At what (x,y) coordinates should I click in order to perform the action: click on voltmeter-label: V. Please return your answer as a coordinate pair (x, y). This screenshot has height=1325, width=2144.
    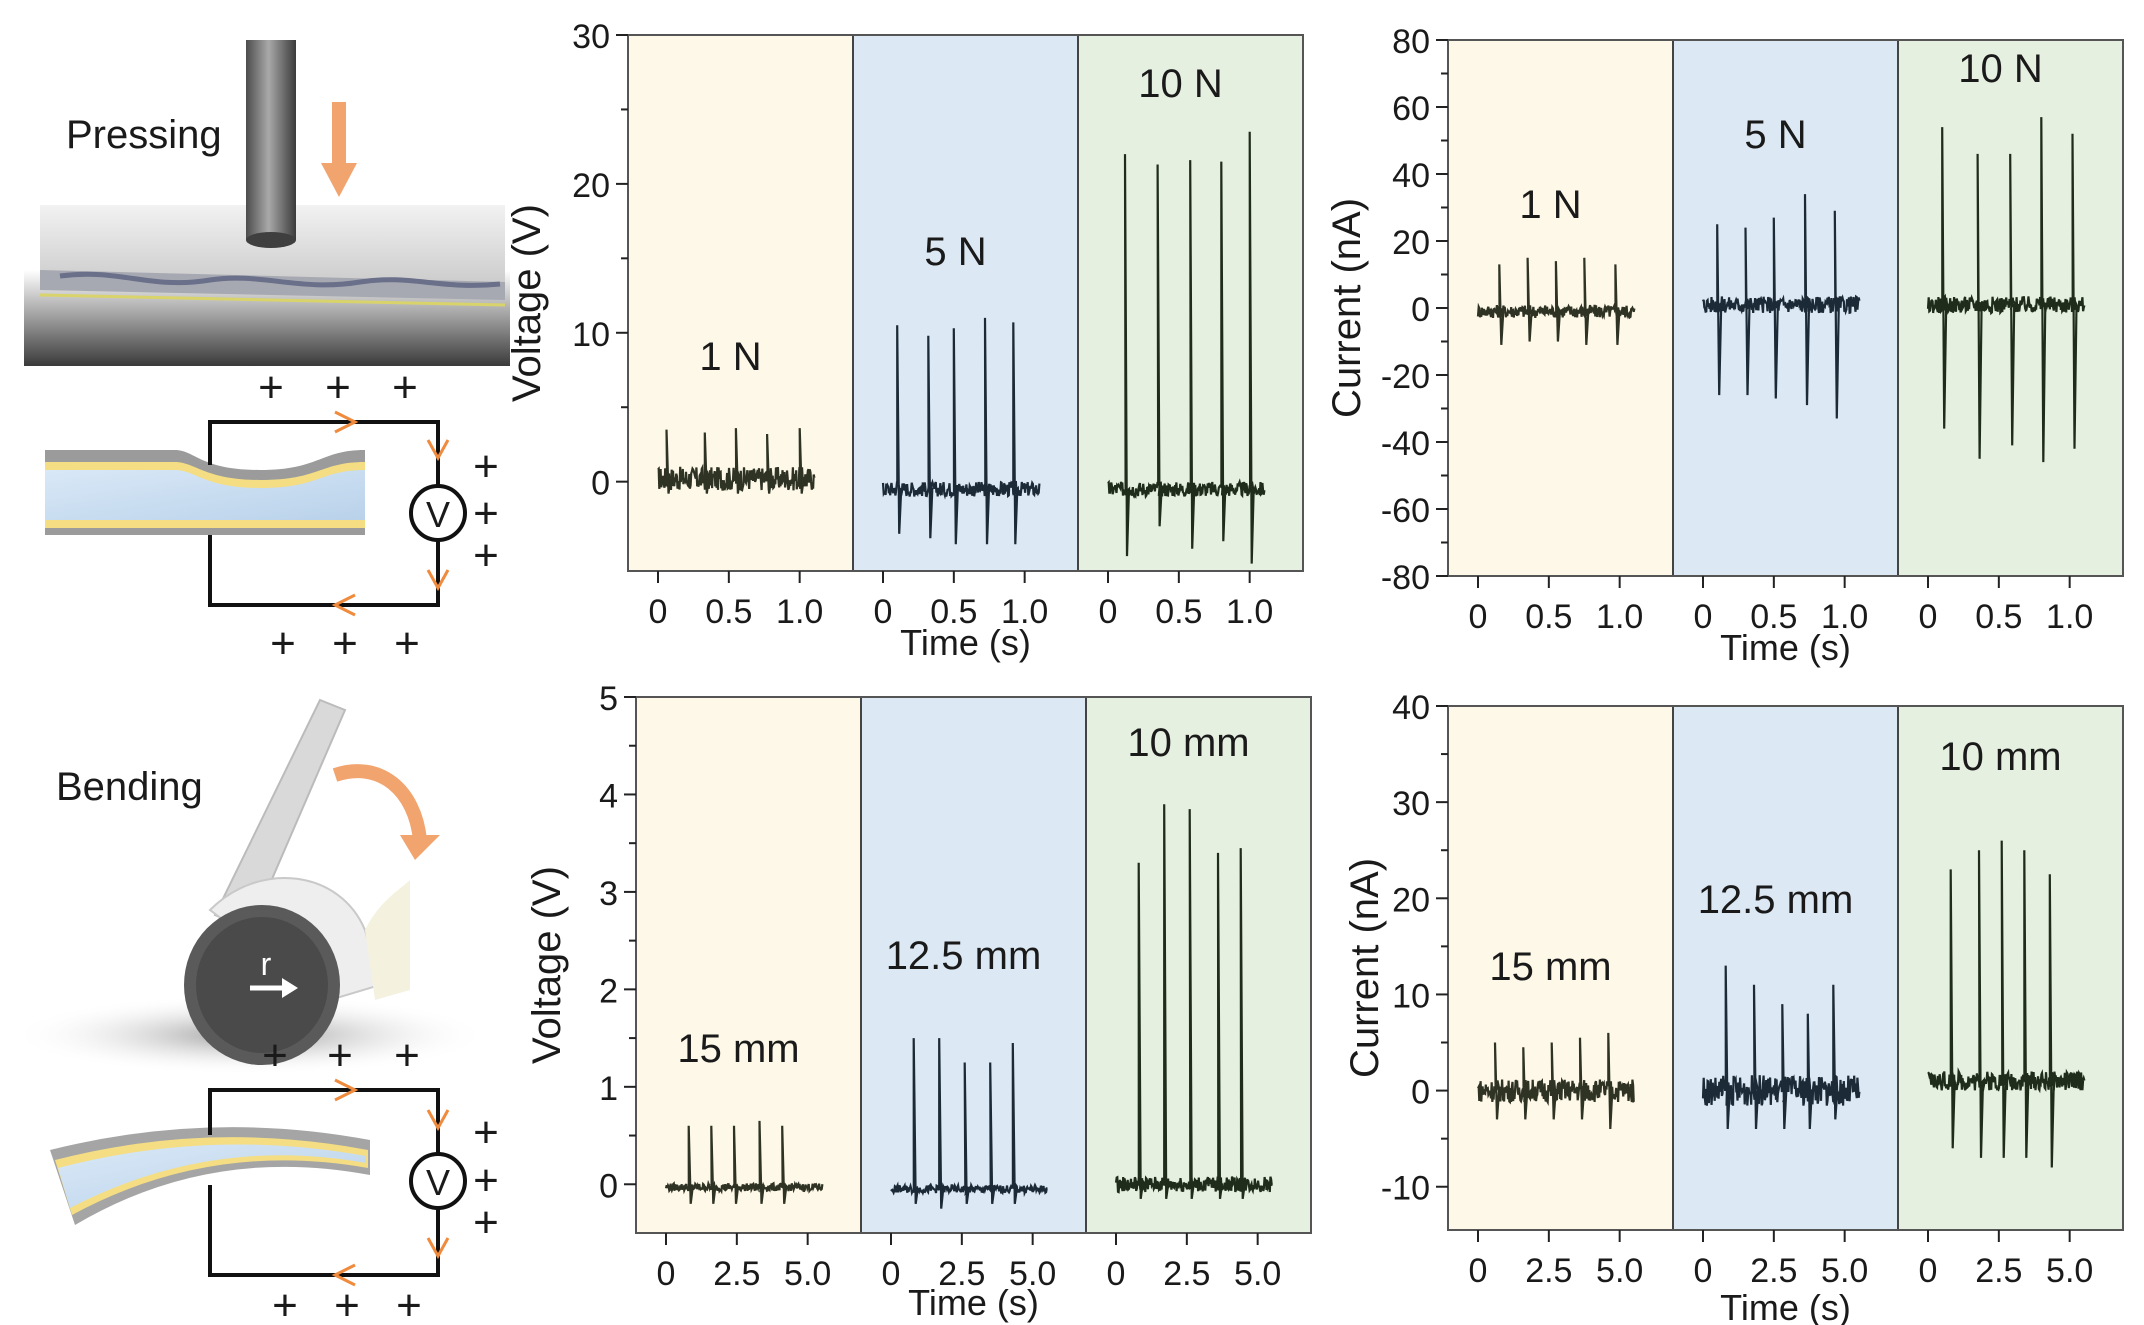
    Looking at the image, I should click on (438, 514).